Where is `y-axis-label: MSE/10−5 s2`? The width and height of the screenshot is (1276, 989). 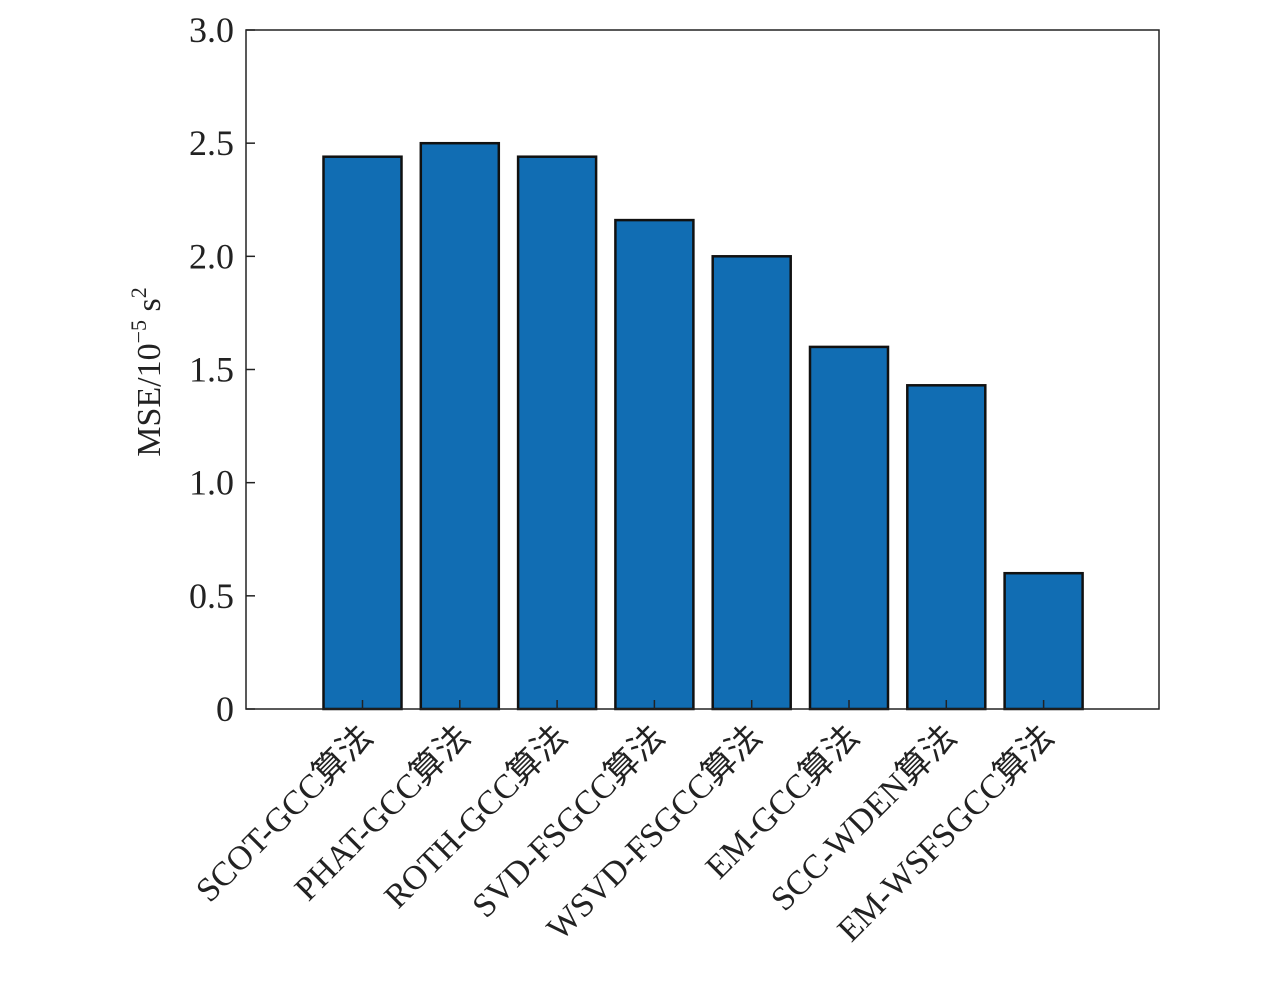 y-axis-label: MSE/10−5 s2 is located at coordinates (147, 372).